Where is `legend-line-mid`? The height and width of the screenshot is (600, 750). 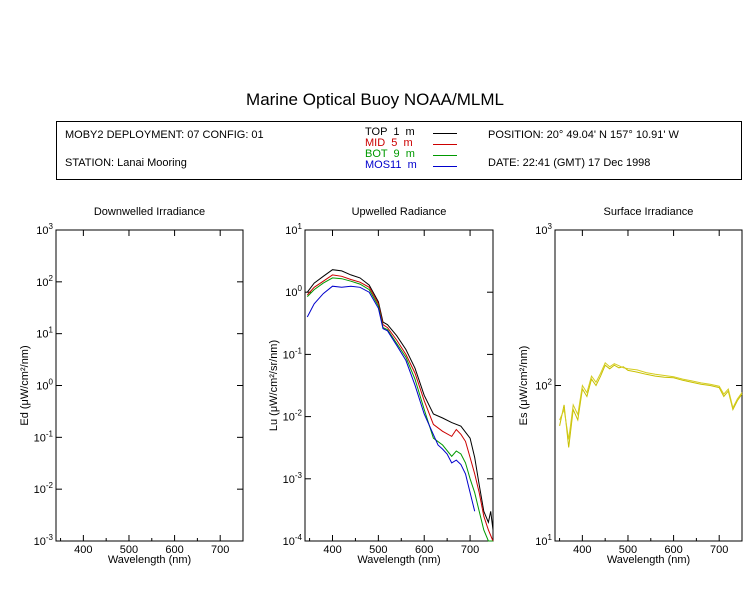
legend-line-mid is located at coordinates (445, 144).